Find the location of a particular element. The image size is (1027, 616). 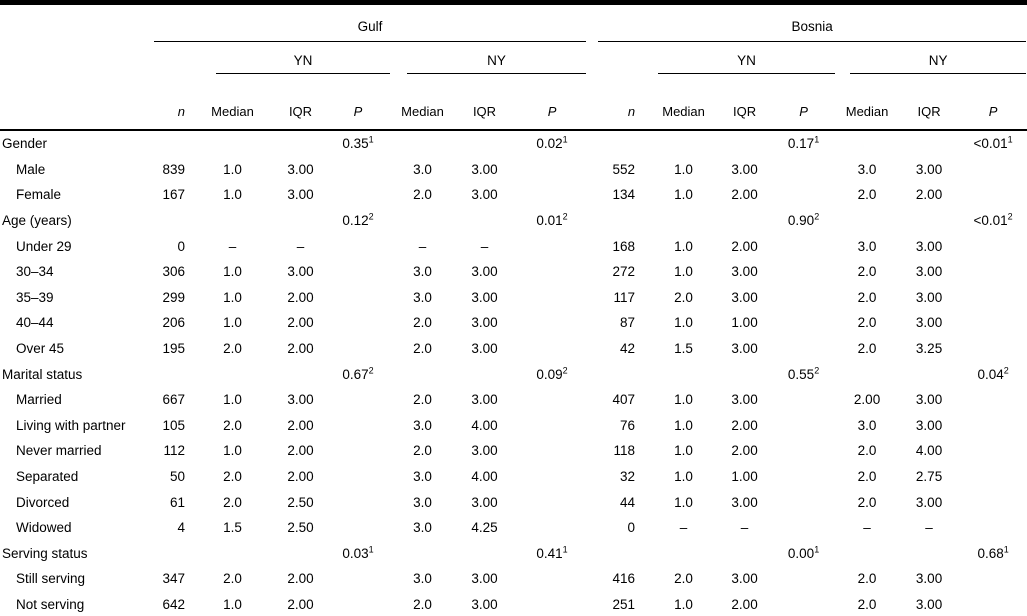

cell-n: 0 is located at coordinates (631, 528).